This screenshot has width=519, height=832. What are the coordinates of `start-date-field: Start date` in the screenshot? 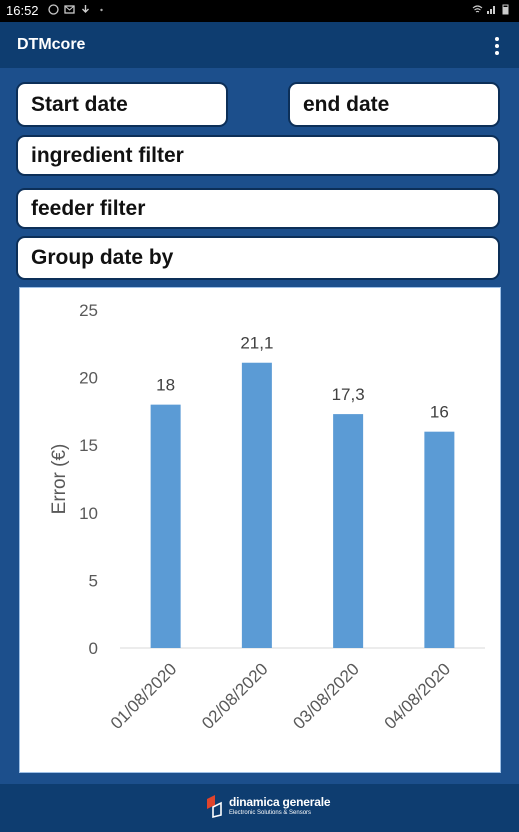 It's located at (122, 104).